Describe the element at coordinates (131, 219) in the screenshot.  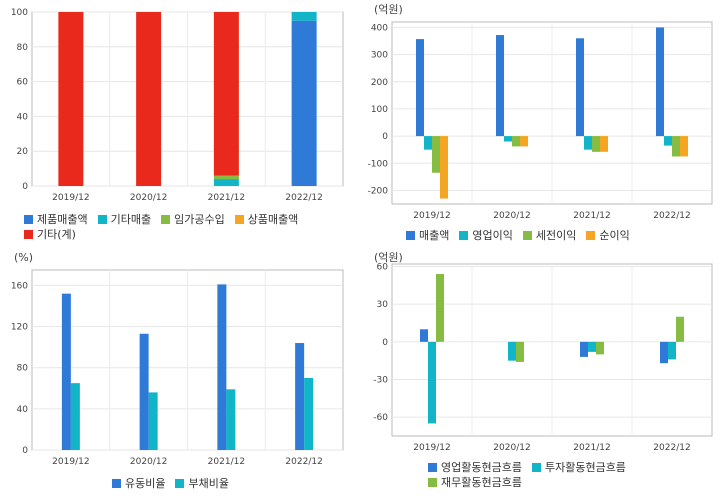
I see `legend-label: 기타매출` at that location.